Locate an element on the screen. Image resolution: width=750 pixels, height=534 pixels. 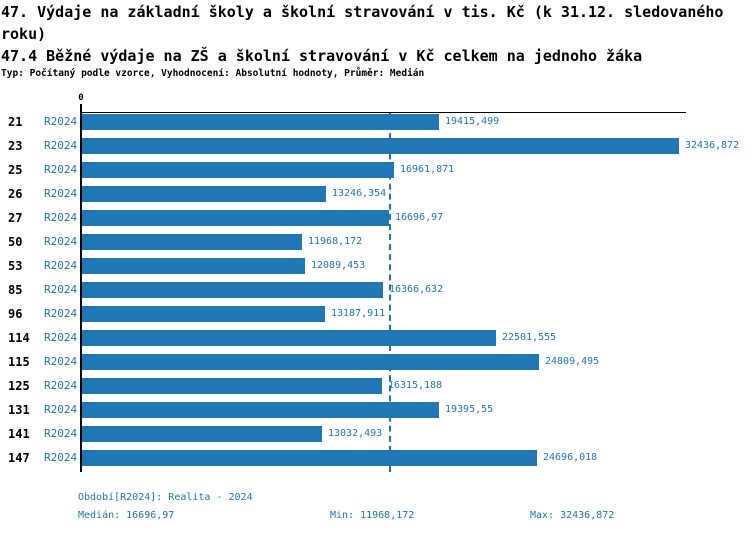
median-line is located at coordinates (390, 292).